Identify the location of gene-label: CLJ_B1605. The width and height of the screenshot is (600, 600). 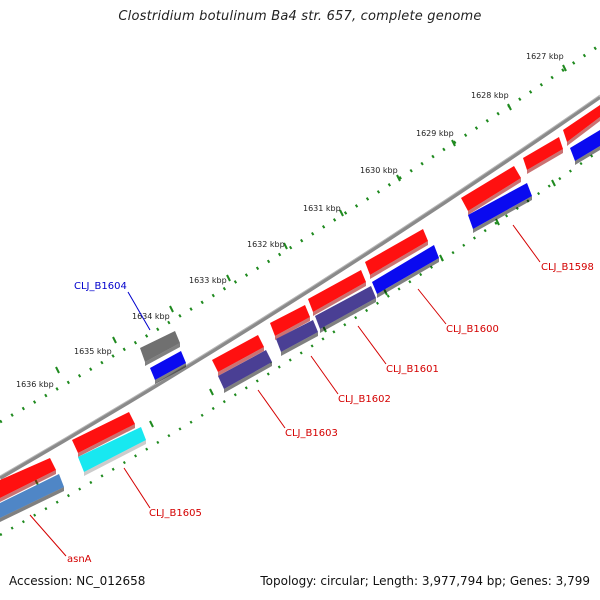
(175, 513).